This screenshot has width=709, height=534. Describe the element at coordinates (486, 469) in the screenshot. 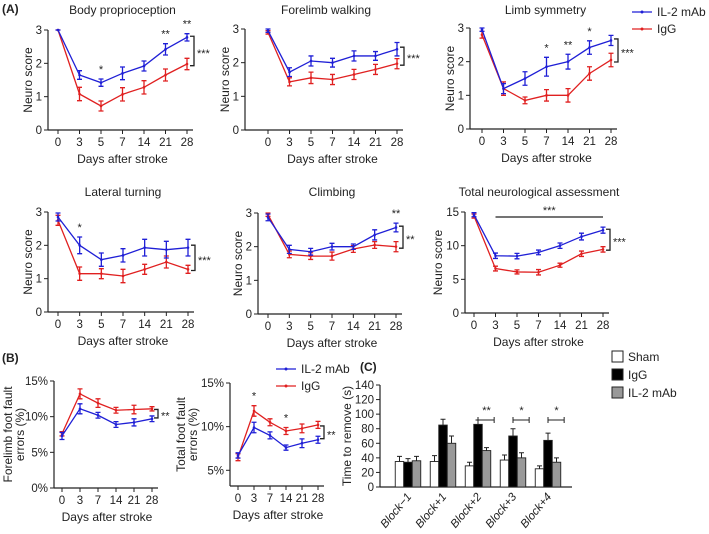

I see `bar-il-2-mab` at that location.